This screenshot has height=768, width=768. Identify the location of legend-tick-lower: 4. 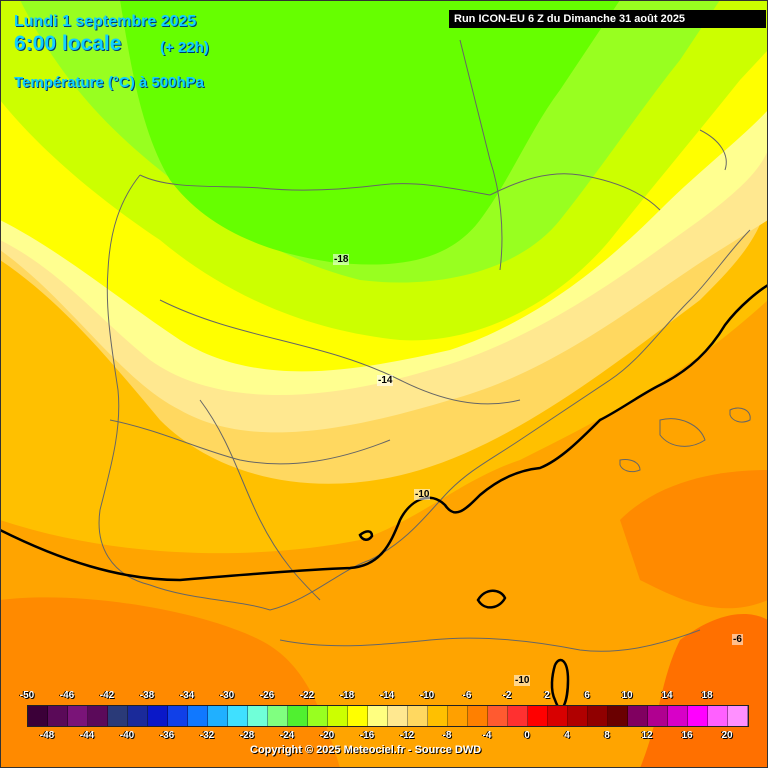
(567, 735).